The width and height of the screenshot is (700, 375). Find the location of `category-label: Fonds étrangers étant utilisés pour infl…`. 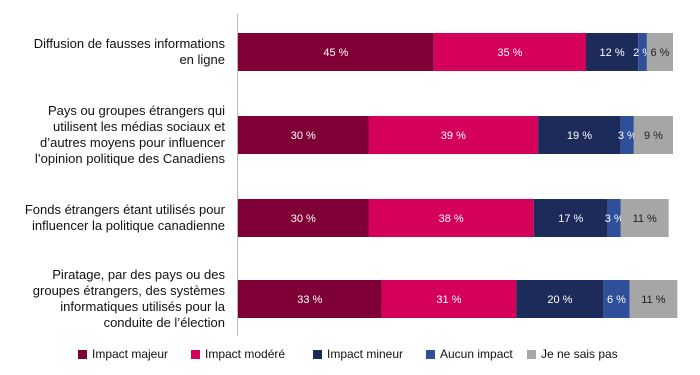

category-label: Fonds étrangers étant utilisés pour infl… is located at coordinates (124, 217).